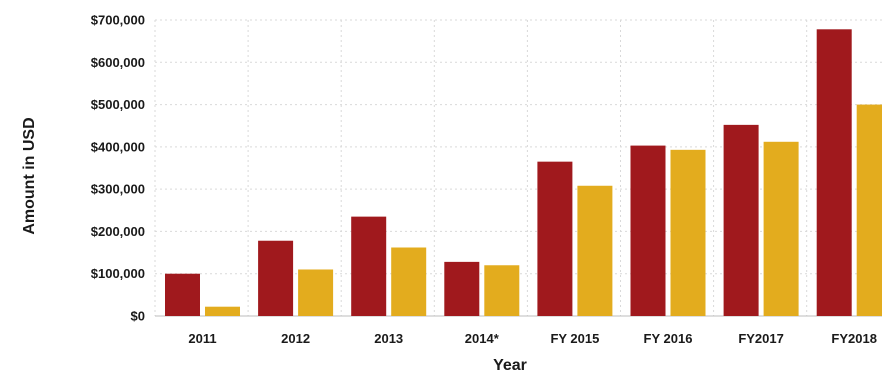 This screenshot has width=882, height=373. I want to click on y-tick-label: $500,000, so click(118, 104).